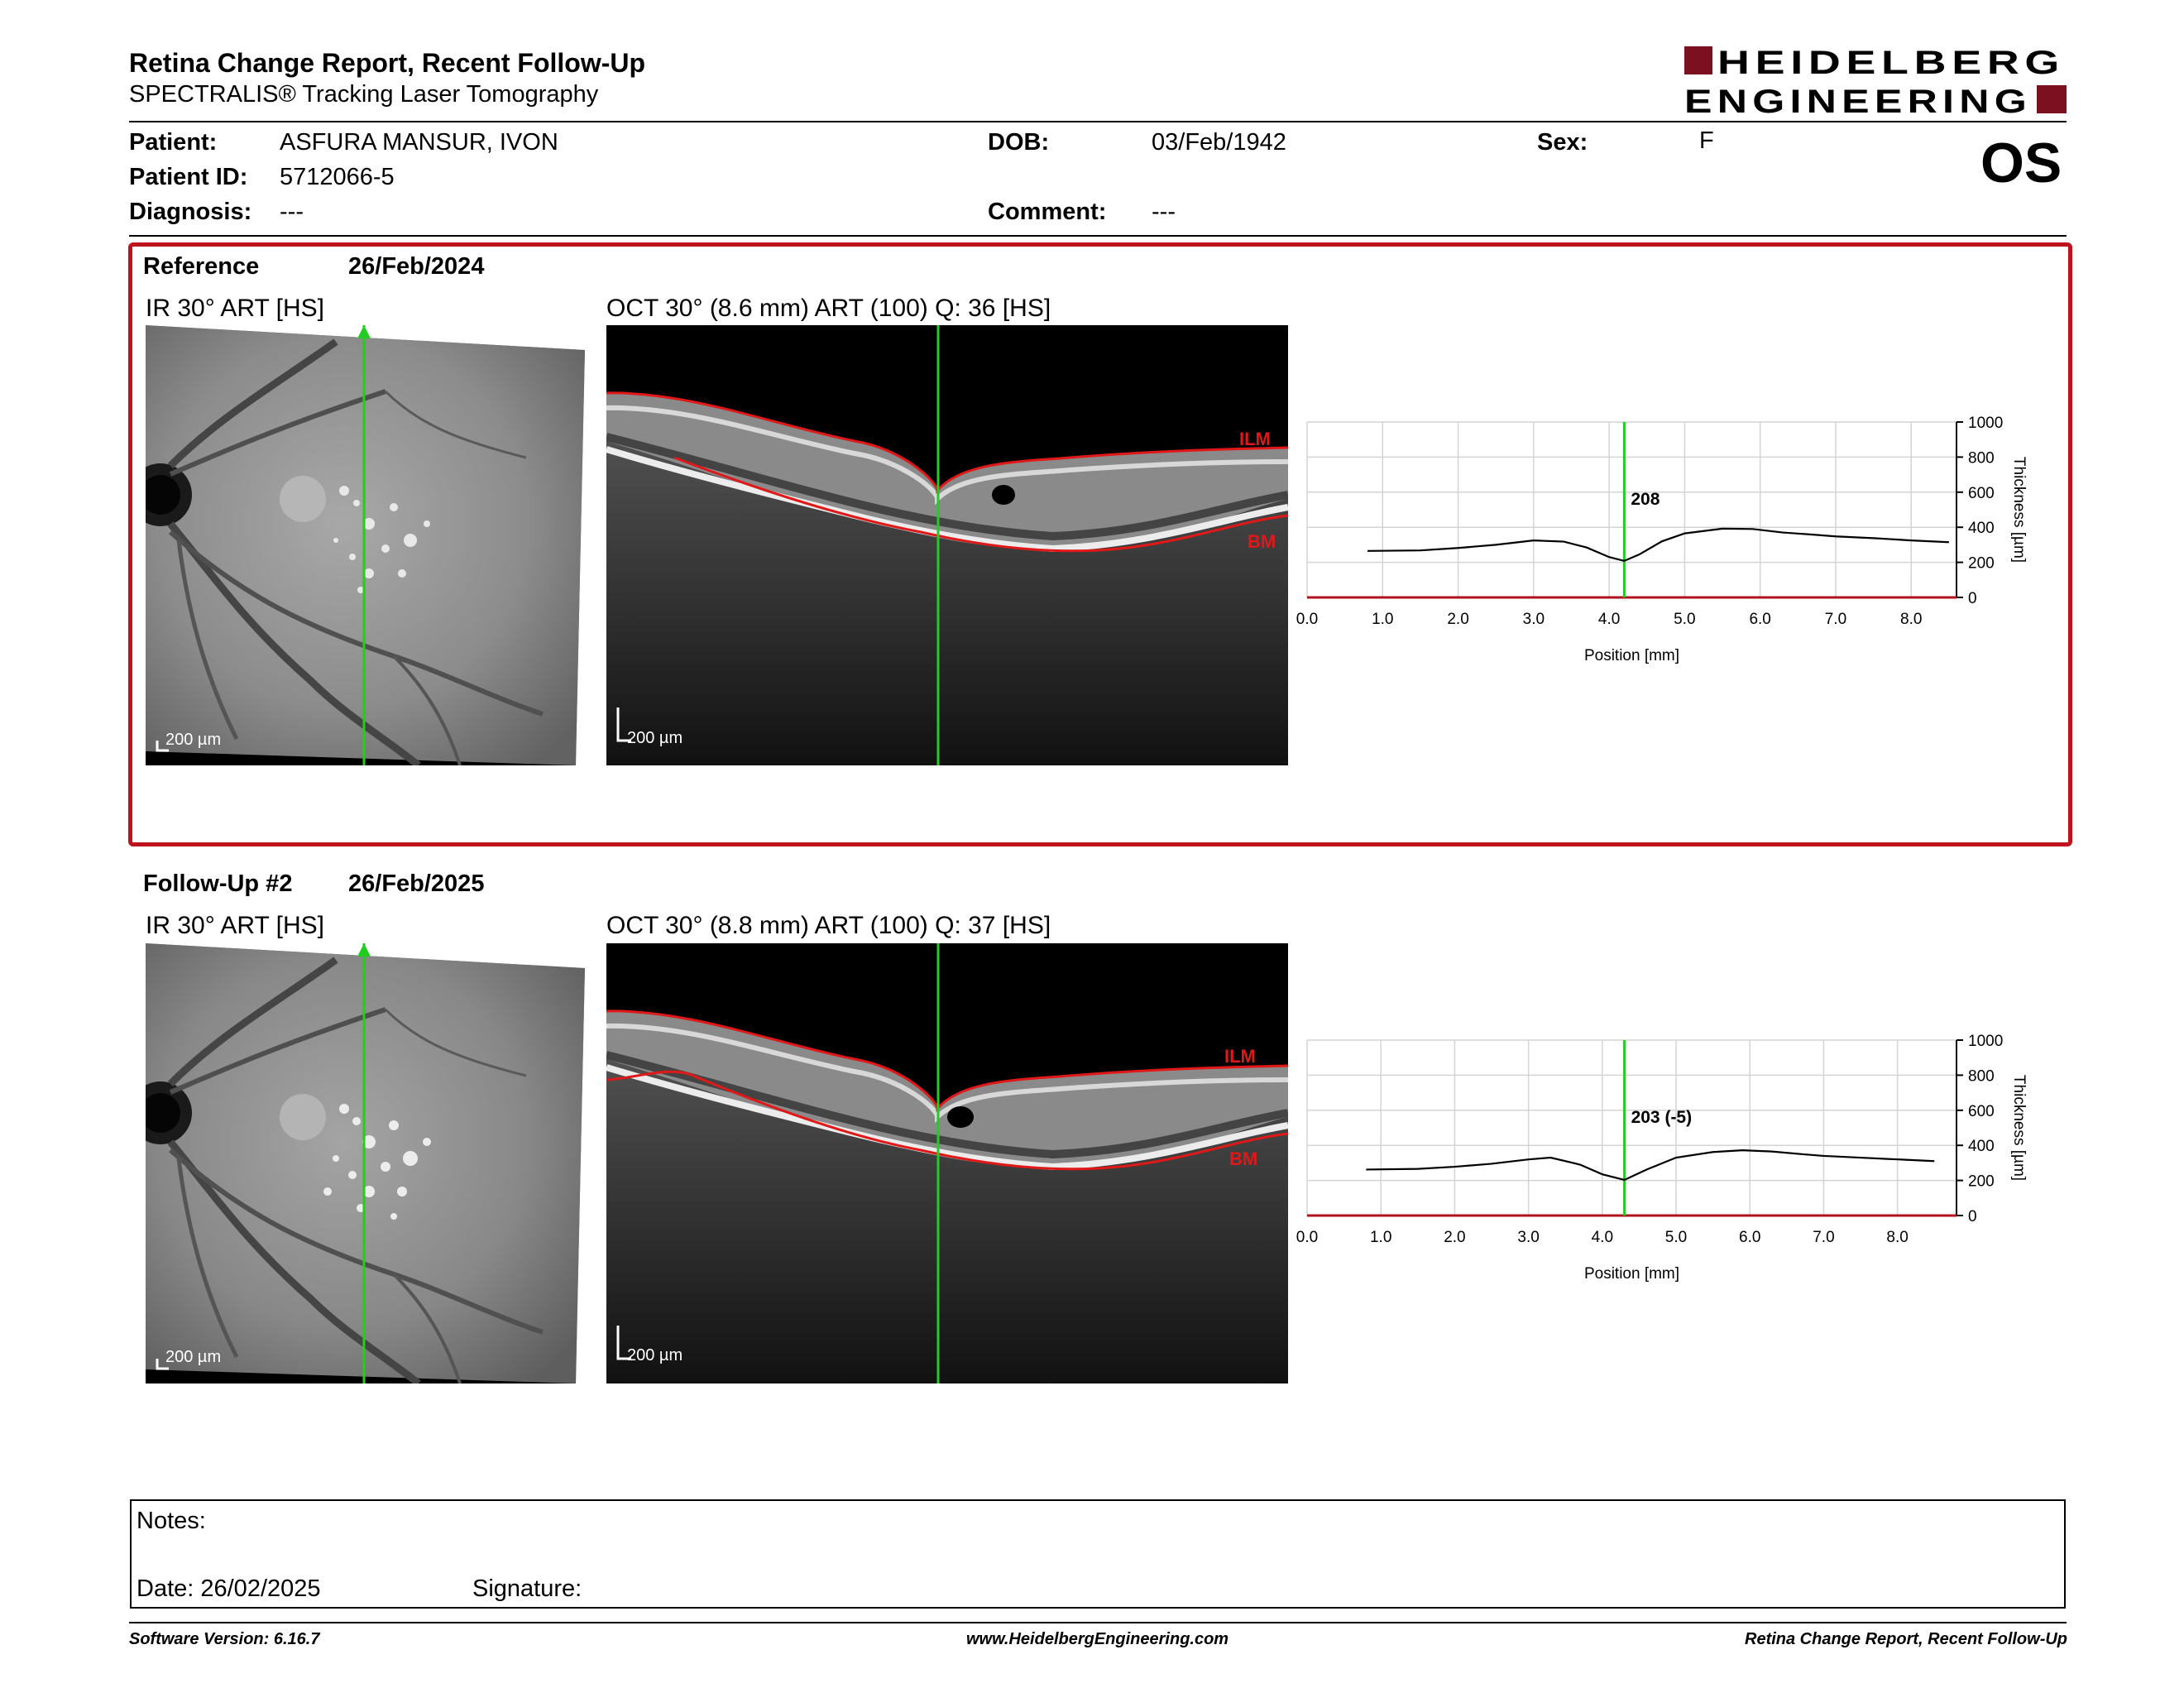  I want to click on footer-report-name: Retina Change Report, Recent Follow-Up, so click(1906, 1639).